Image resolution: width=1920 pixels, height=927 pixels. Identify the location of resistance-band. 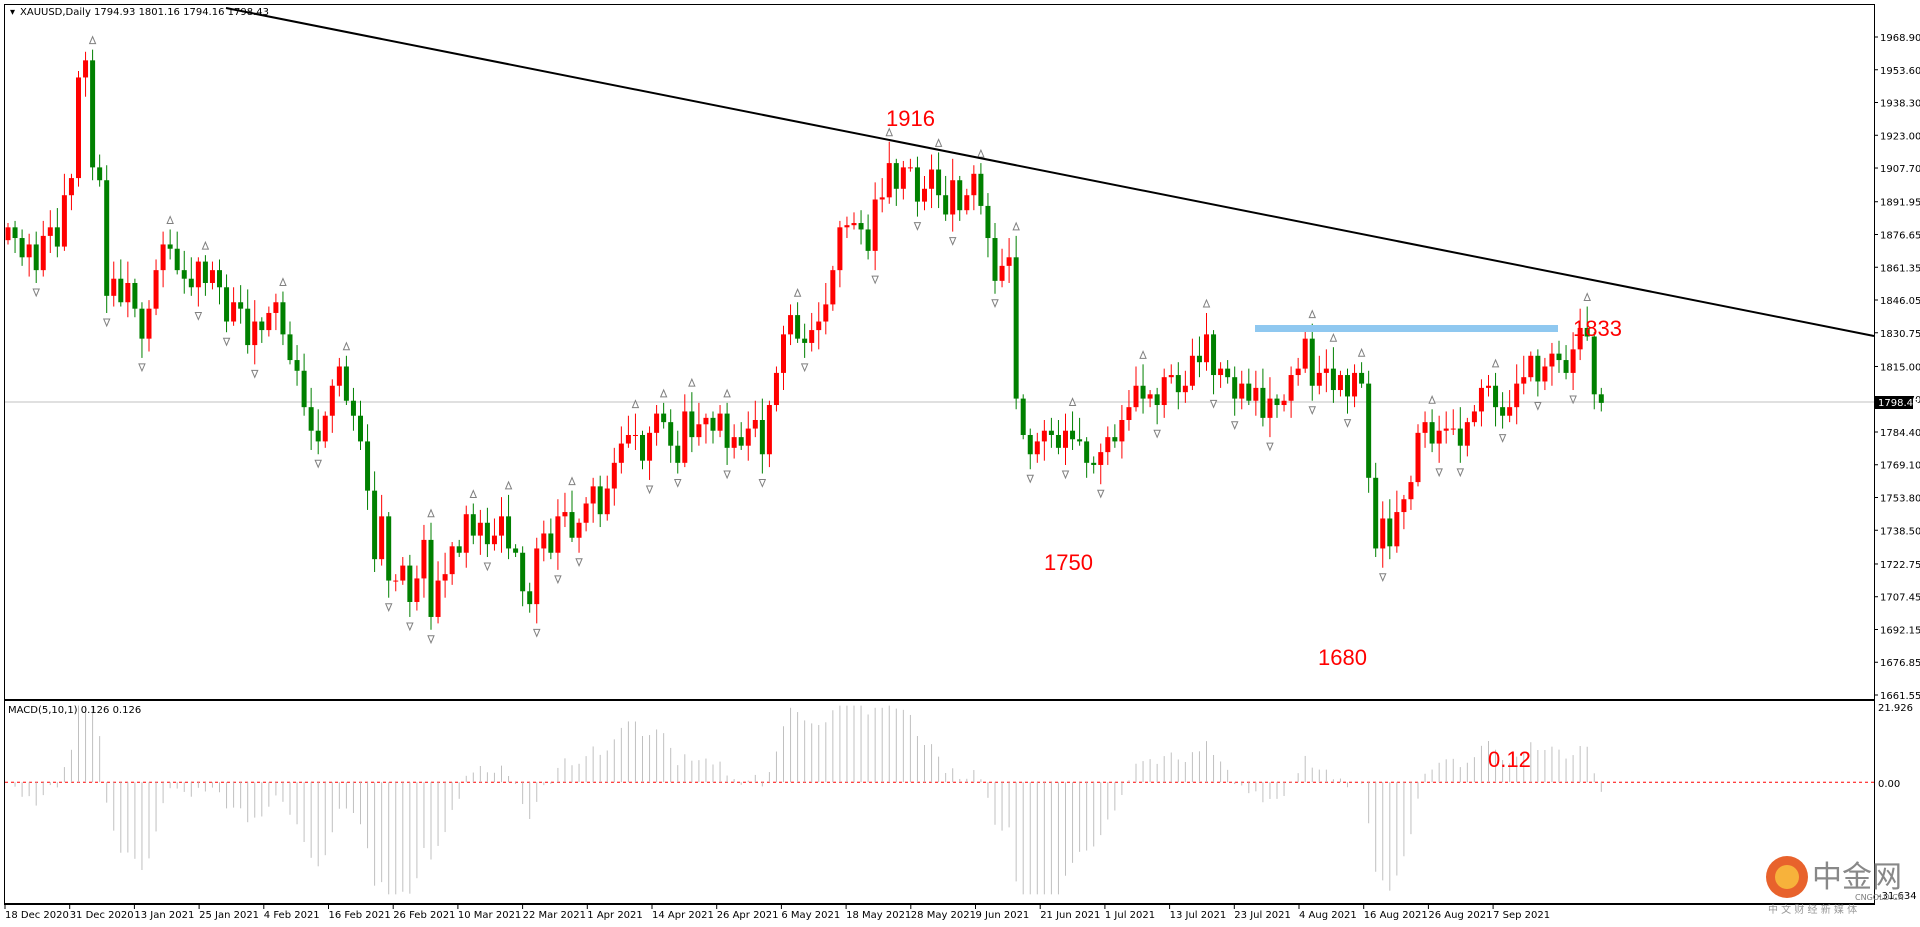
(1406, 328).